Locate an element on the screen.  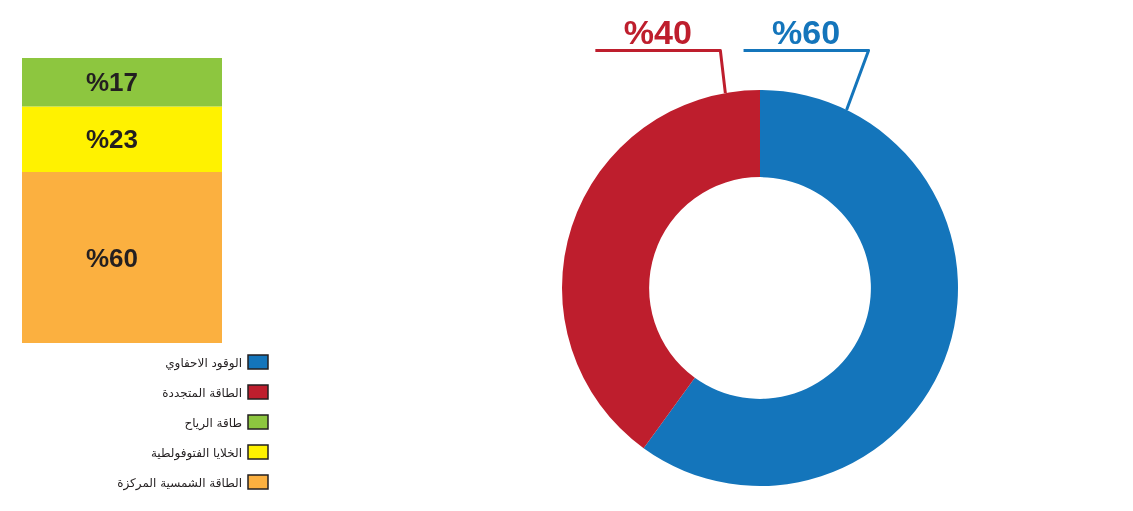
data-label: %40 is located at coordinates (657, 32).